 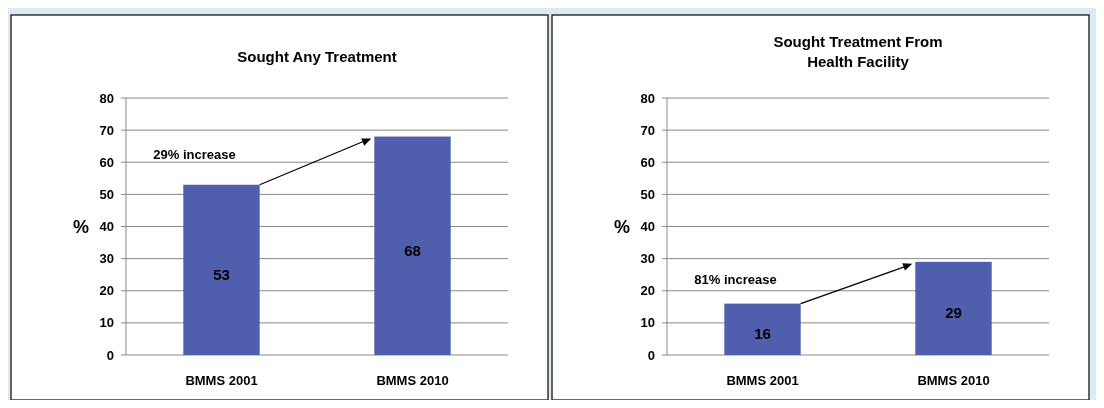 I want to click on annotation: 81% increase, so click(x=735, y=279).